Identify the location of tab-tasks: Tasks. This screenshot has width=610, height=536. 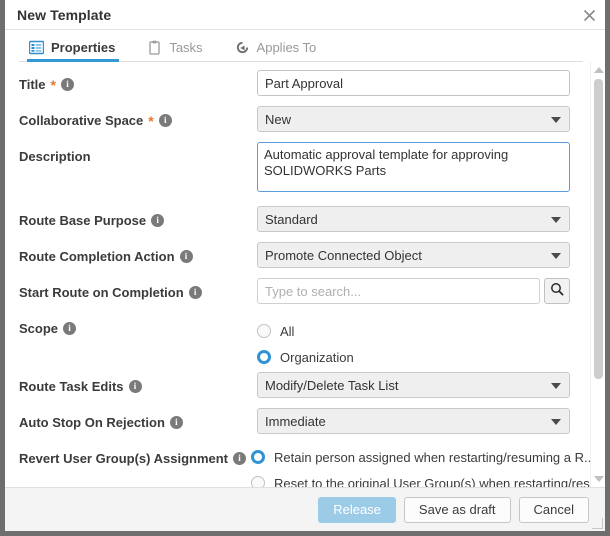
(180, 47).